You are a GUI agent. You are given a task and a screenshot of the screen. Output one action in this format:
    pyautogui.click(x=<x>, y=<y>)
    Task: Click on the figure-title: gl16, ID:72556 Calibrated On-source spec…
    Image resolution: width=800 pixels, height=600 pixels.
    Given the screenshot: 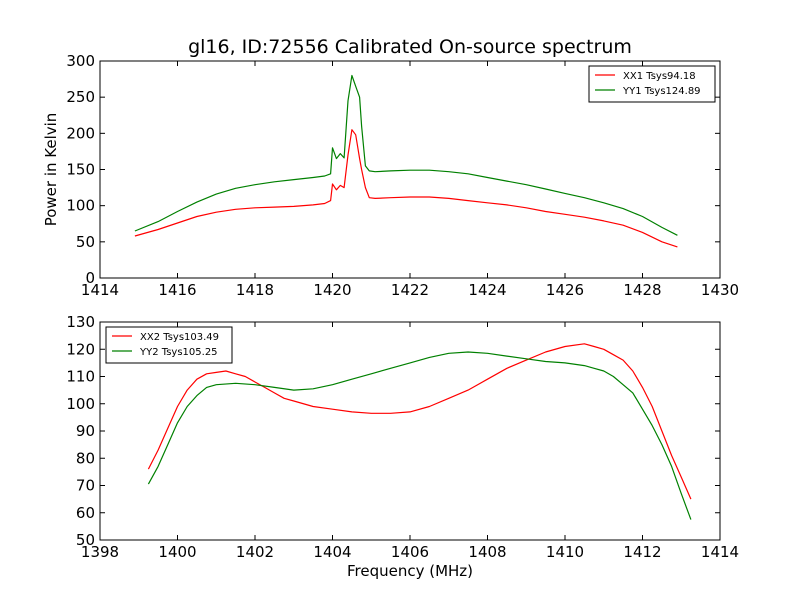 What is the action you would take?
    pyautogui.click(x=410, y=47)
    